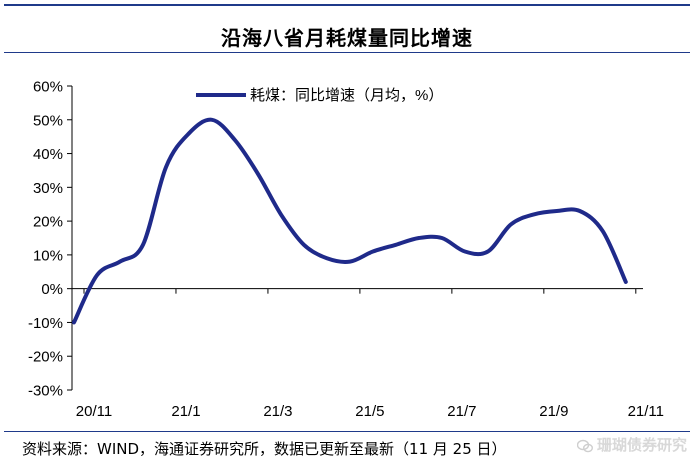  I want to click on y-tick-label: 50%, so click(48, 120).